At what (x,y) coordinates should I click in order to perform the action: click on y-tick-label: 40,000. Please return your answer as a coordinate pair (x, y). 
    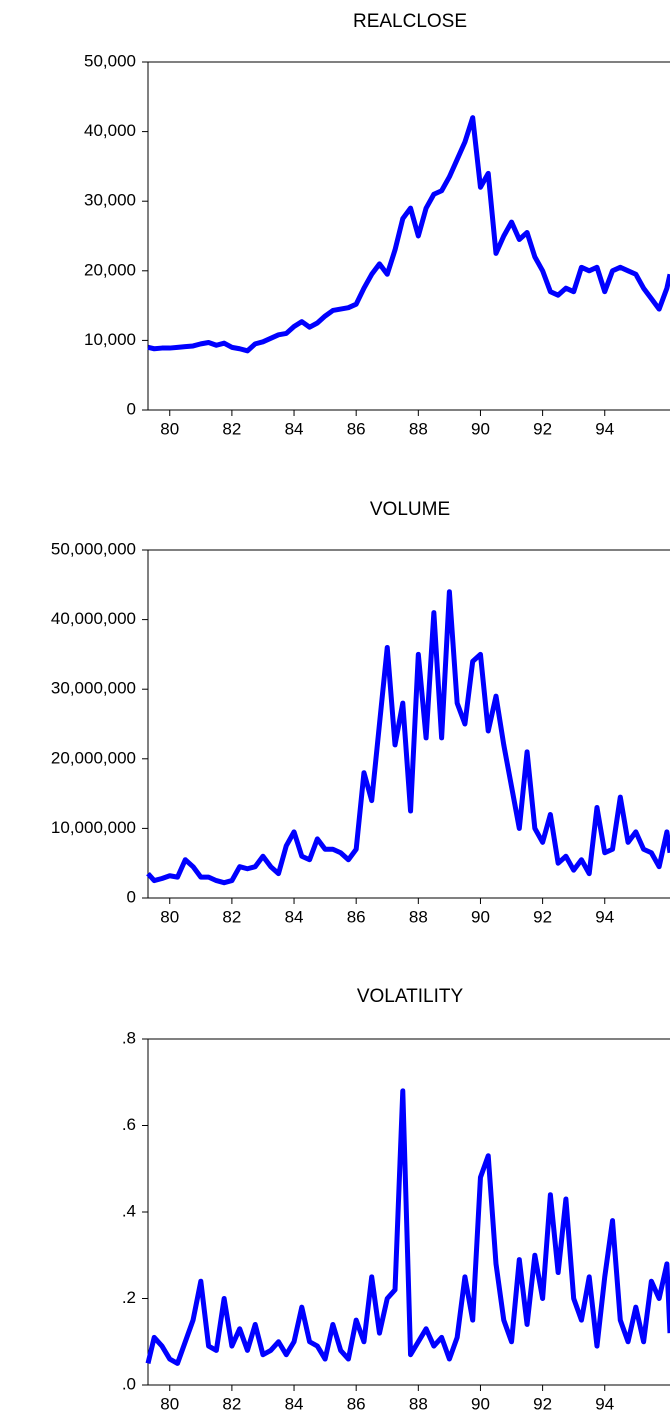
    Looking at the image, I should click on (110, 130).